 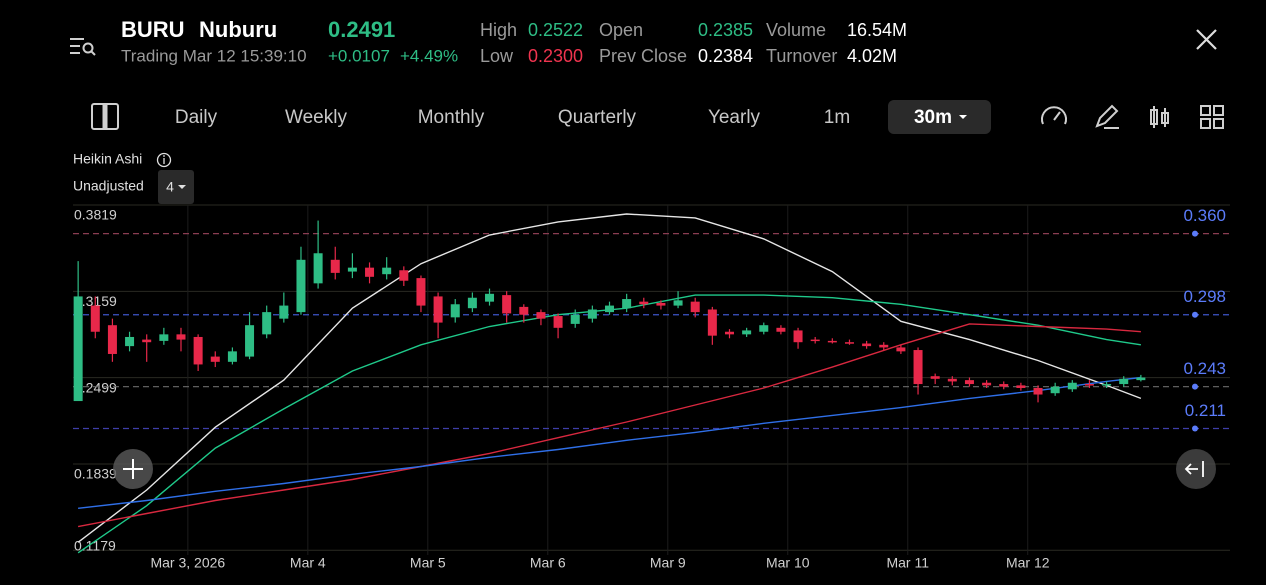 I want to click on add-button, so click(x=133, y=469).